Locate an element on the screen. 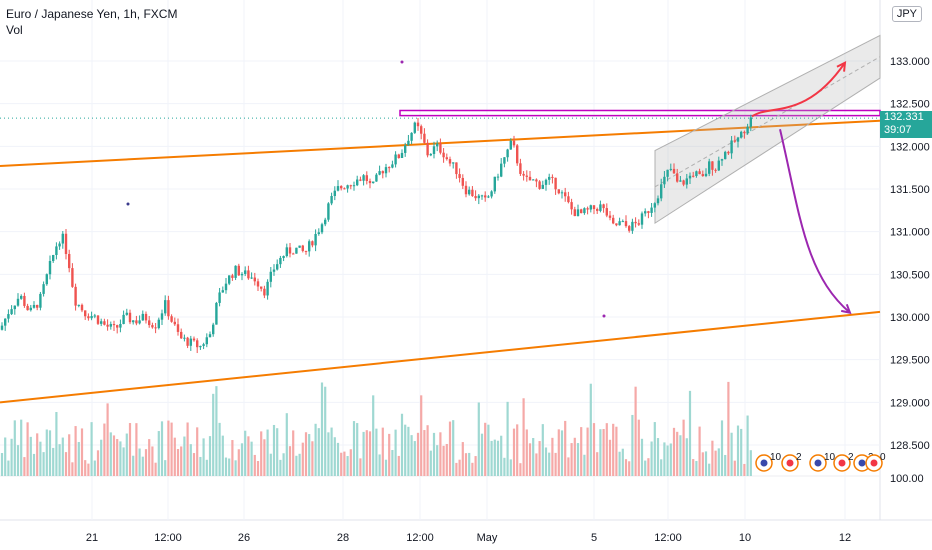 Image resolution: width=932 pixels, height=550 pixels. event-marker: 0 is located at coordinates (875, 462).